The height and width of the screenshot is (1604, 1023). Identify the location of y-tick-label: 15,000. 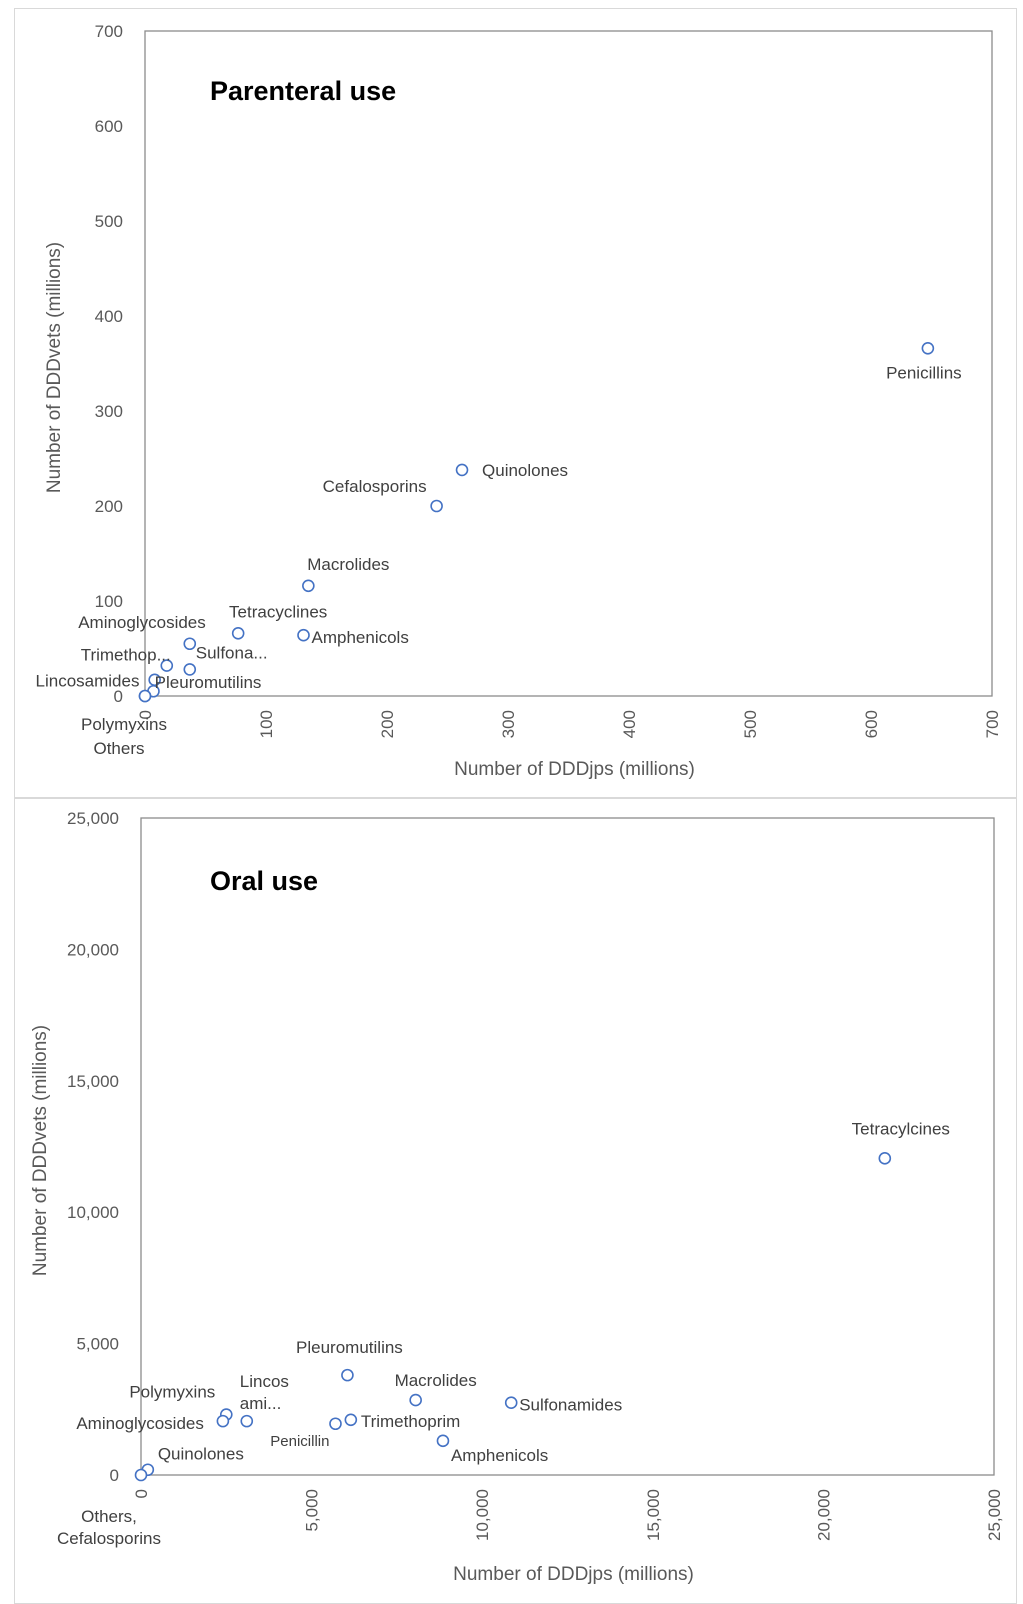
(93, 1081).